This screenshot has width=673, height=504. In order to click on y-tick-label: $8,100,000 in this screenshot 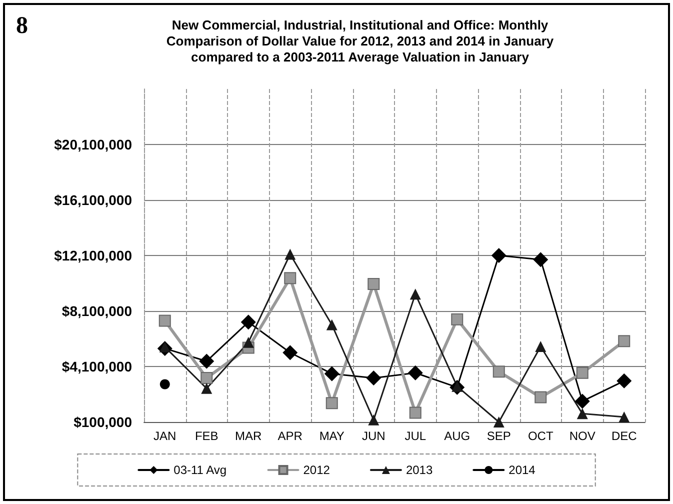, I will do `click(97, 311)`.